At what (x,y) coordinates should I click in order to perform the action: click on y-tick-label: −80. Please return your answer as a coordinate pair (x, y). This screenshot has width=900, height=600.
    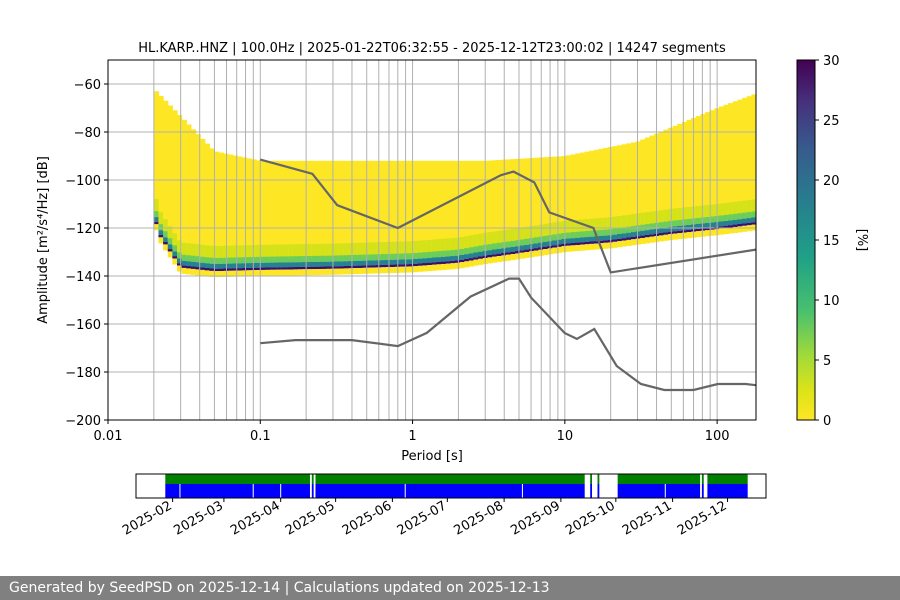
    Looking at the image, I should click on (87, 133).